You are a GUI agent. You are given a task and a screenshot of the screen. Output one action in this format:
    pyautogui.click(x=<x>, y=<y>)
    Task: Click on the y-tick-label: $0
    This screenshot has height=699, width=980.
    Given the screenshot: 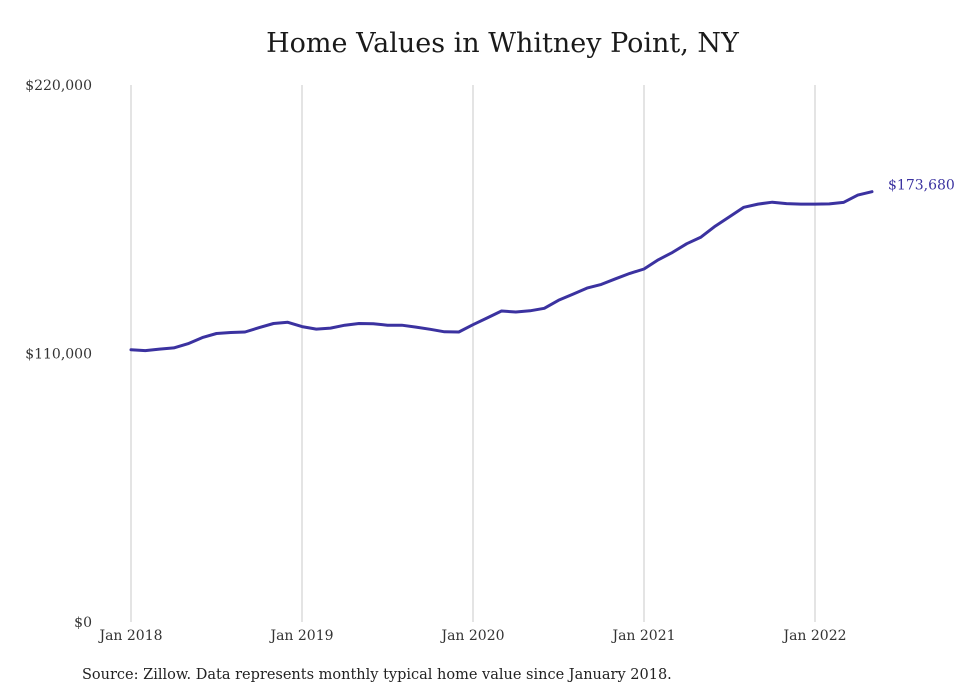 What is the action you would take?
    pyautogui.click(x=83, y=623)
    